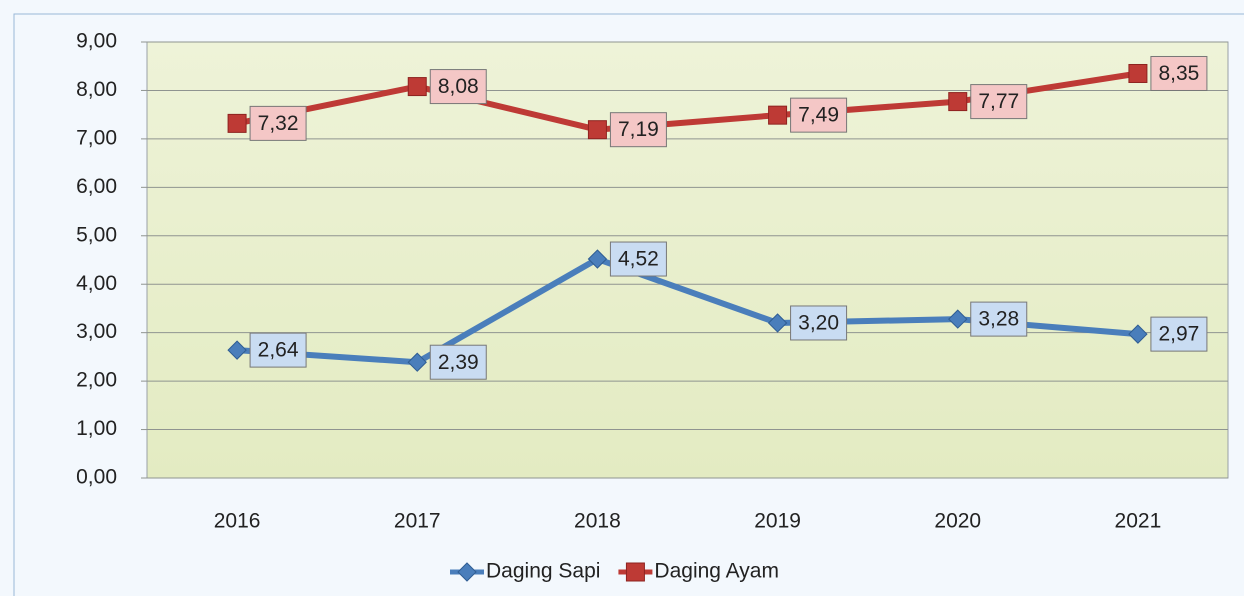 The width and height of the screenshot is (1244, 596). I want to click on data-label: 2,97, so click(1178, 334).